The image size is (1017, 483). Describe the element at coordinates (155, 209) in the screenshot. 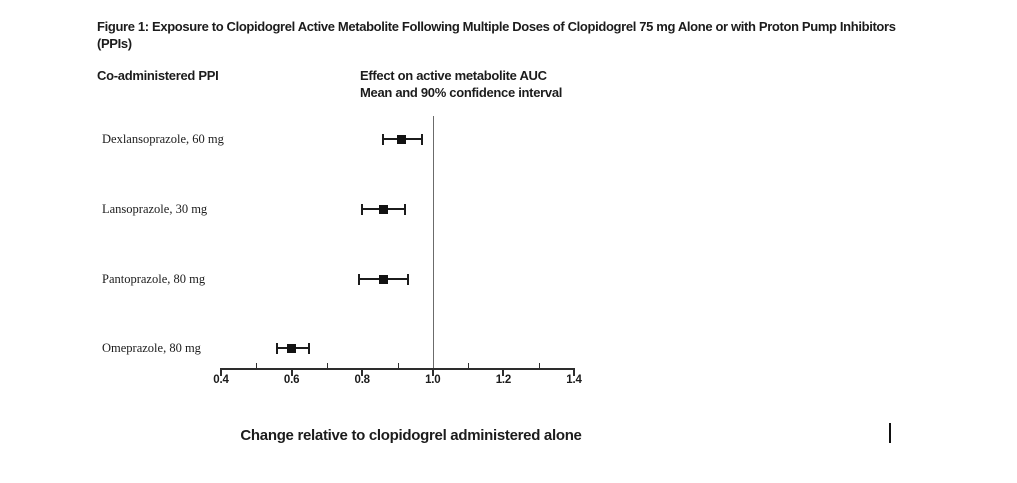

I see `row-label: Lansoprazole, 30 mg` at that location.